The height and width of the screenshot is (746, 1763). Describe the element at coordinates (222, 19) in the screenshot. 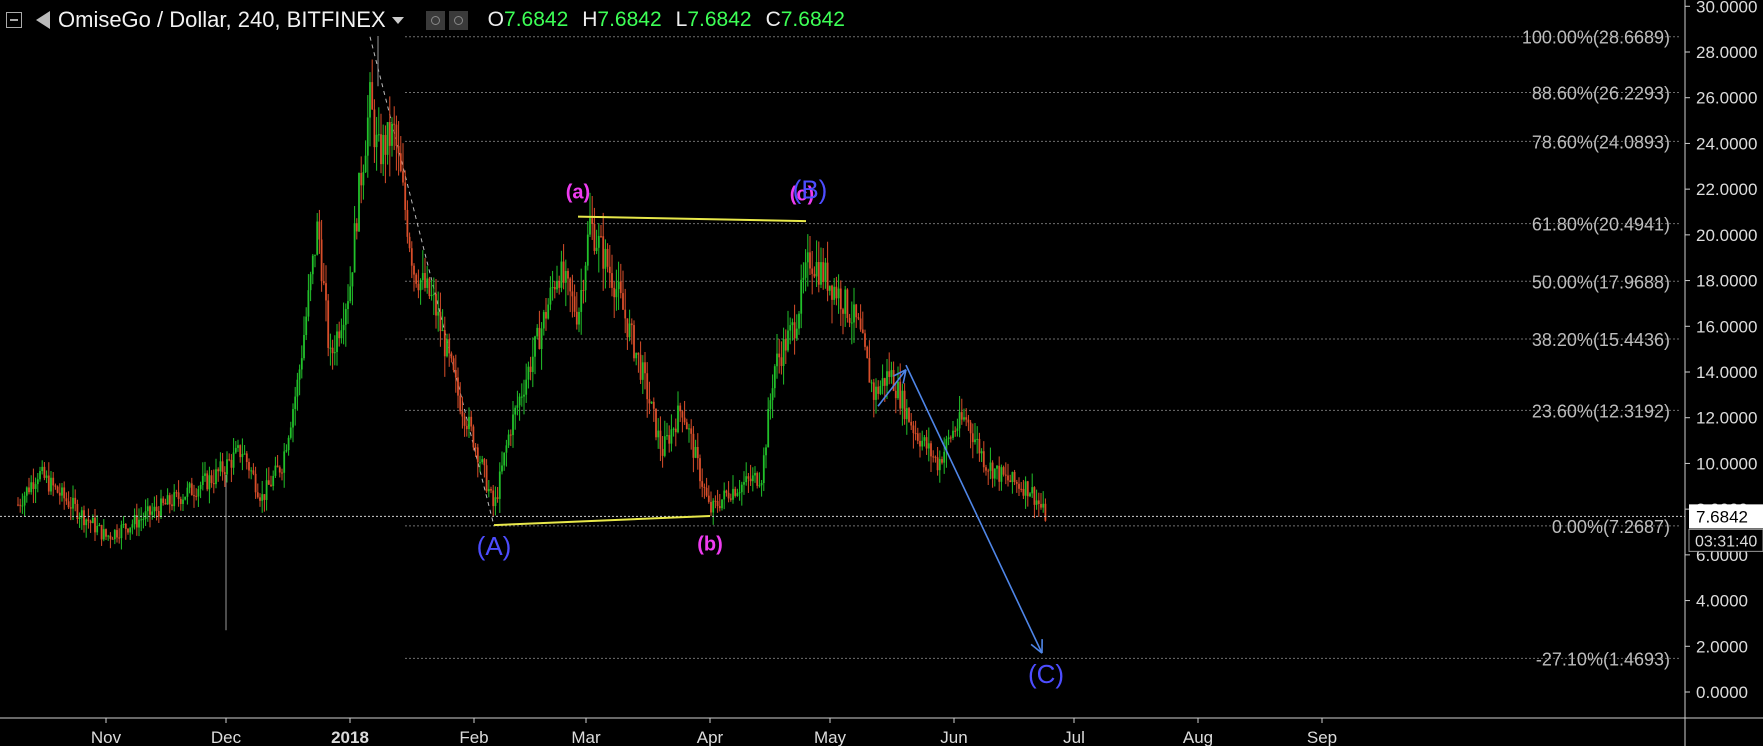

I see `symbol-title: OmiseGo / Dollar, 240, BITFINEX` at that location.